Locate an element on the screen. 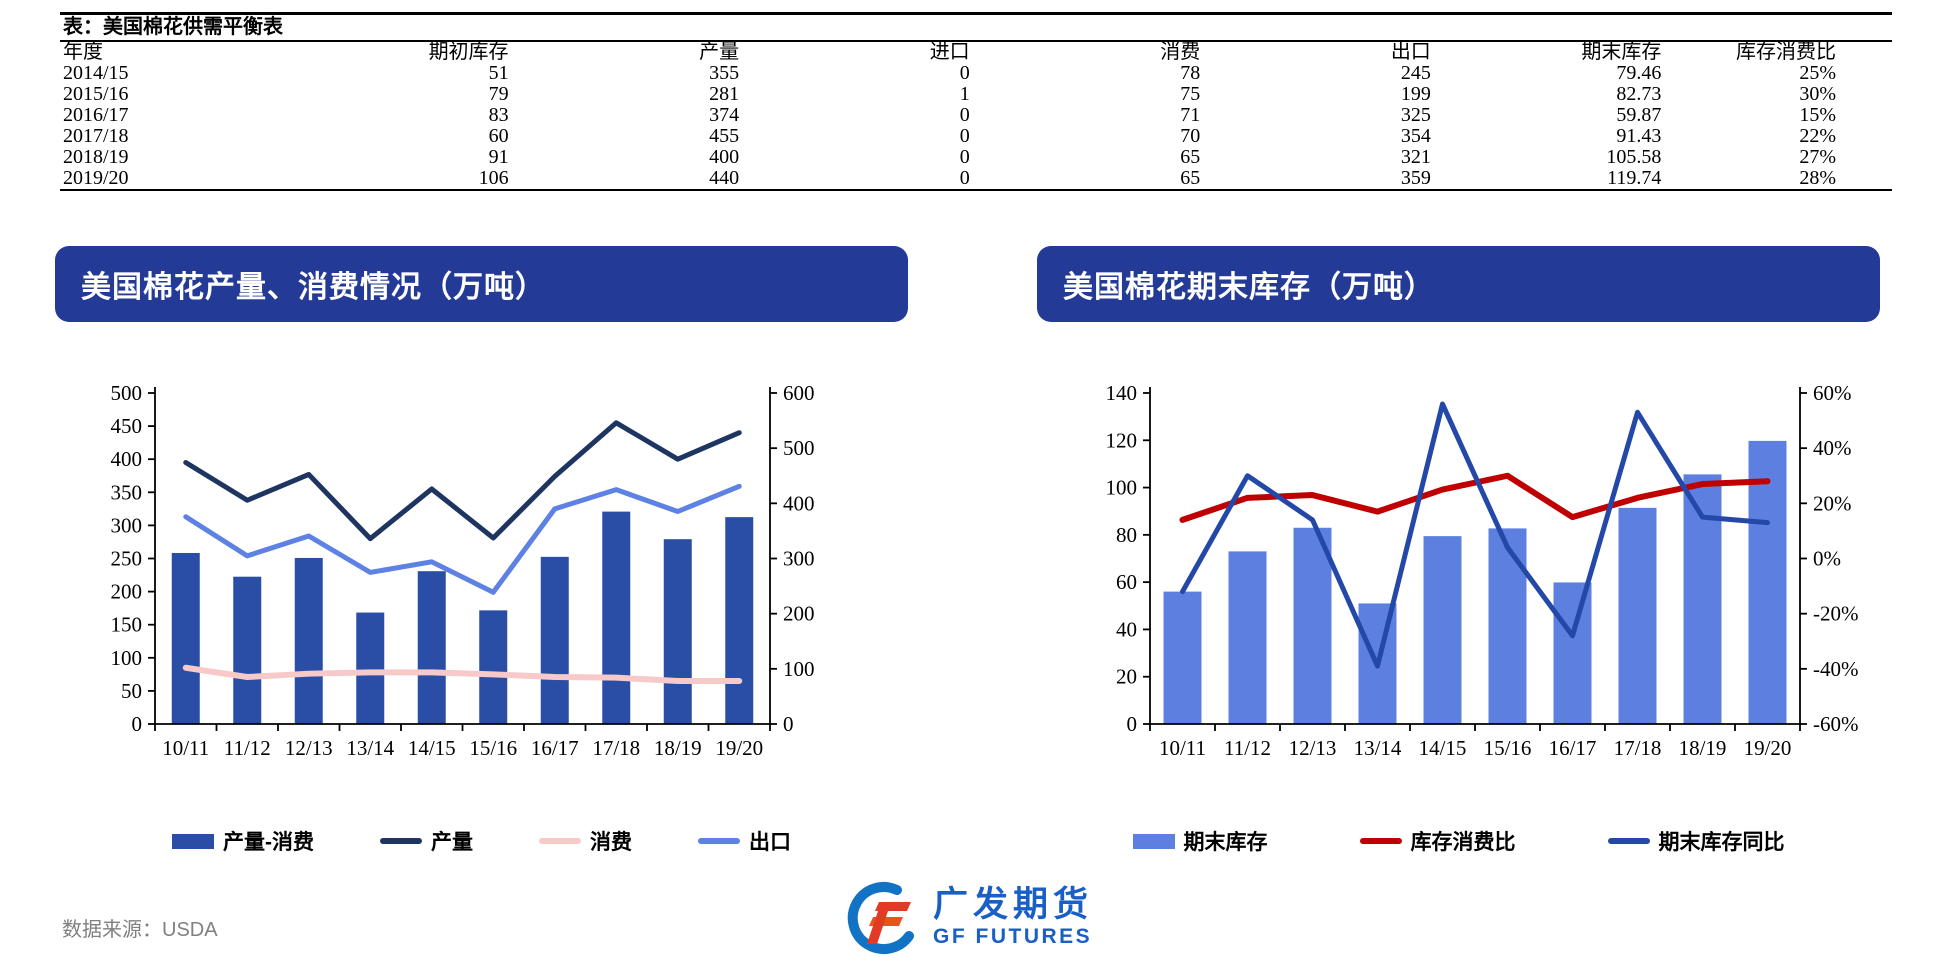 The image size is (1945, 966). table-row: 2016/17 83 374 0 71 325 59.87 15% is located at coordinates (976, 115).